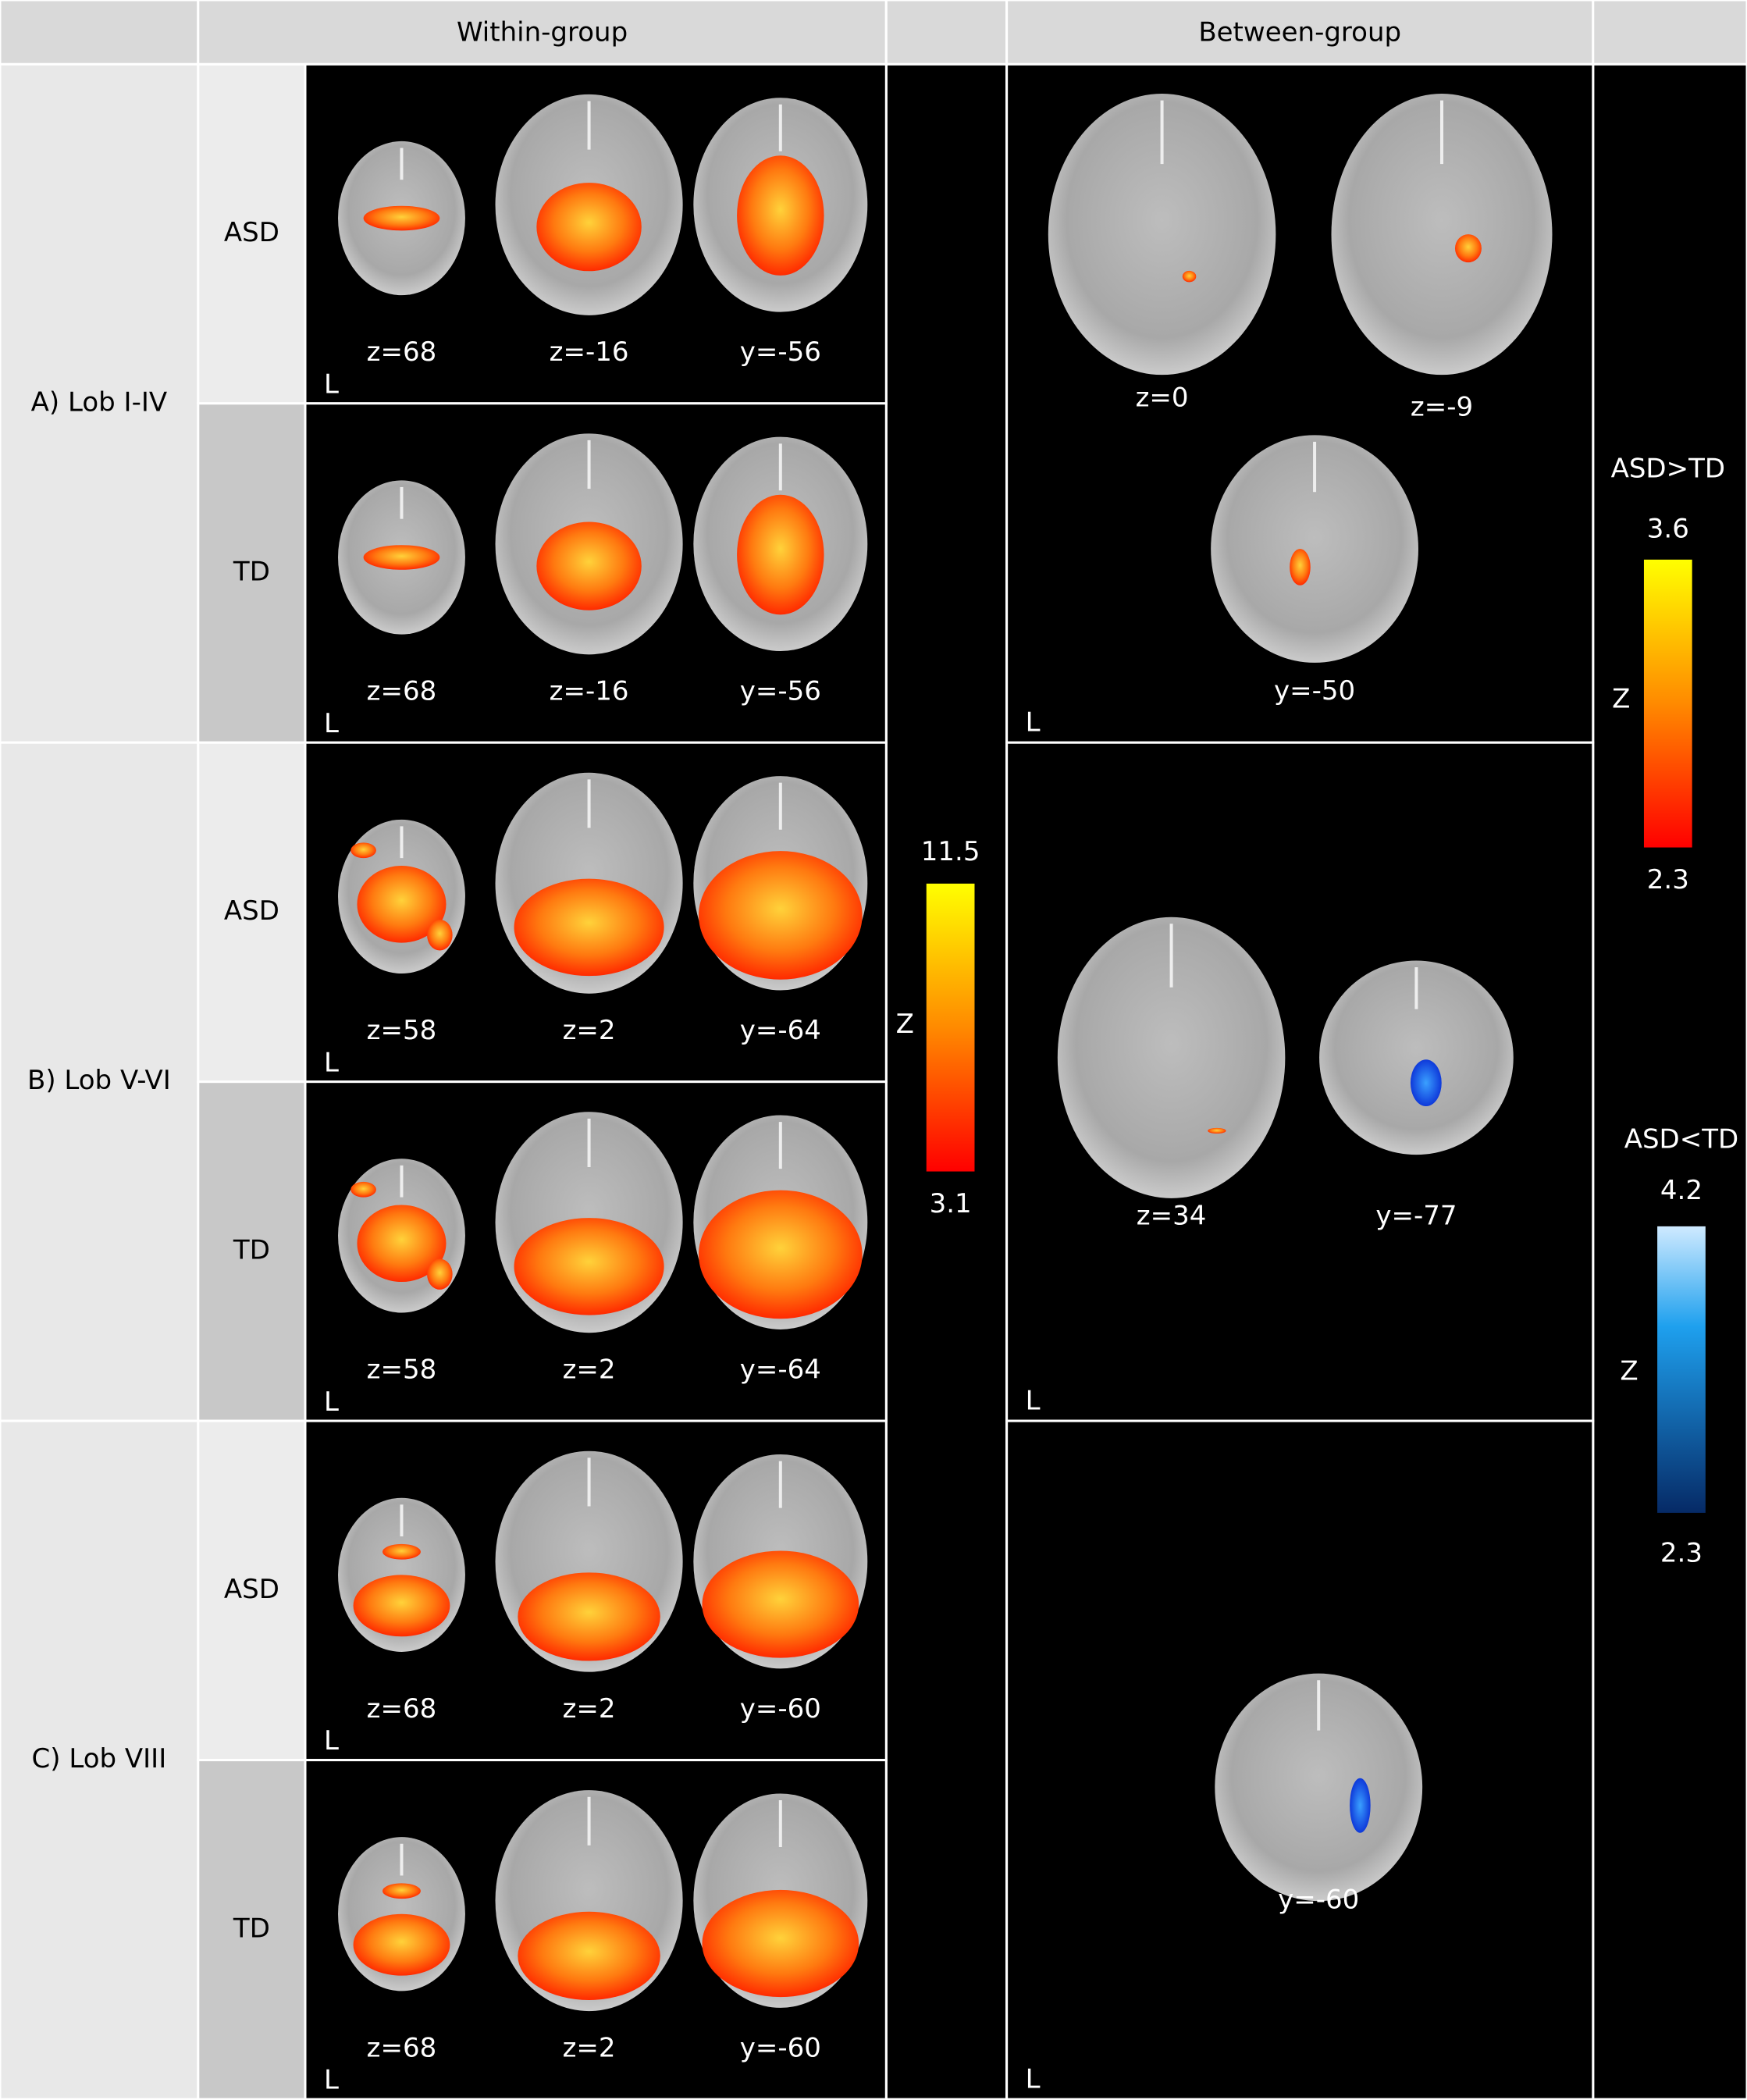 This screenshot has width=1747, height=2100. What do you see at coordinates (951, 1203) in the screenshot?
I see `colorbar-min: 3.1` at bounding box center [951, 1203].